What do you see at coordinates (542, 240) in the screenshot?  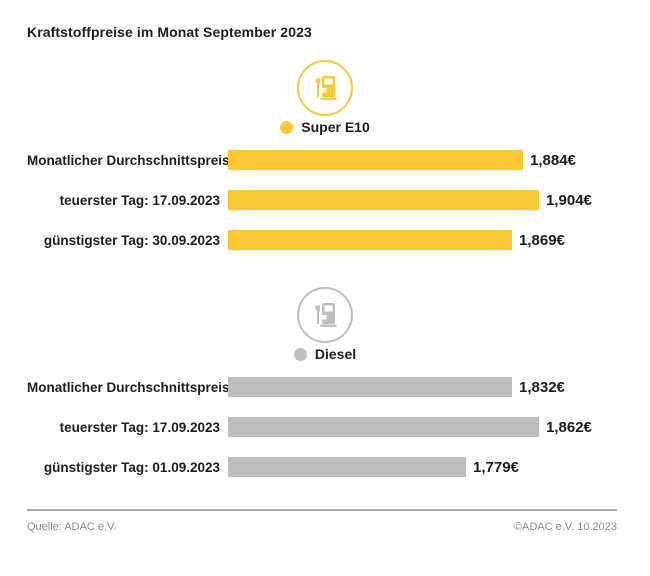 I see `value-label: 1,869€` at bounding box center [542, 240].